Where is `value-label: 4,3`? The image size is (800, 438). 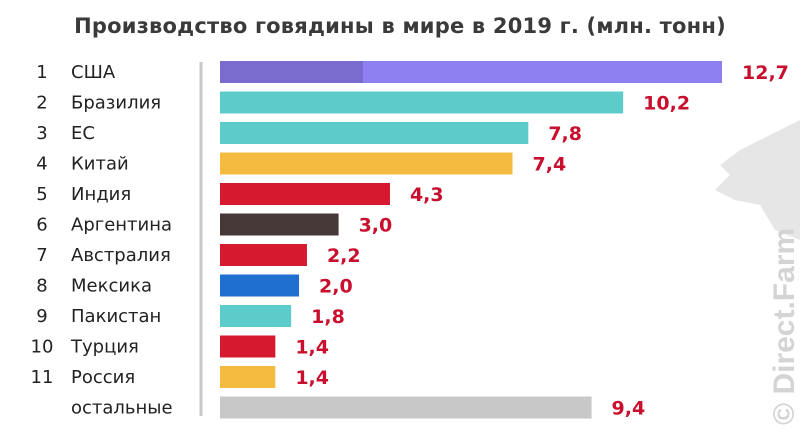
value-label: 4,3 is located at coordinates (427, 195).